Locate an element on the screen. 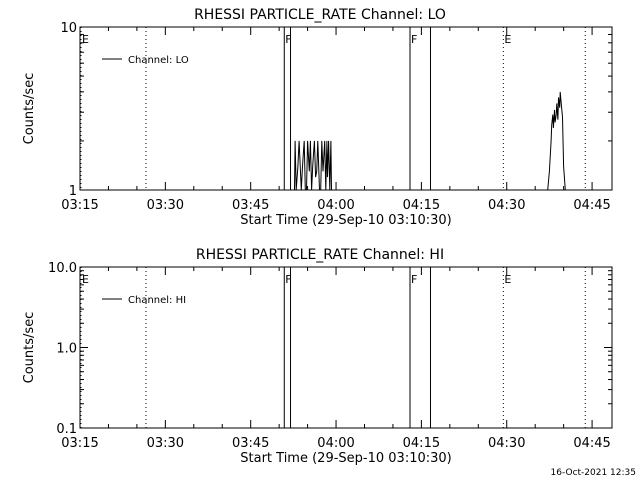 The width and height of the screenshot is (640, 480). hi-xtick-label: 04:45 is located at coordinates (591, 443).